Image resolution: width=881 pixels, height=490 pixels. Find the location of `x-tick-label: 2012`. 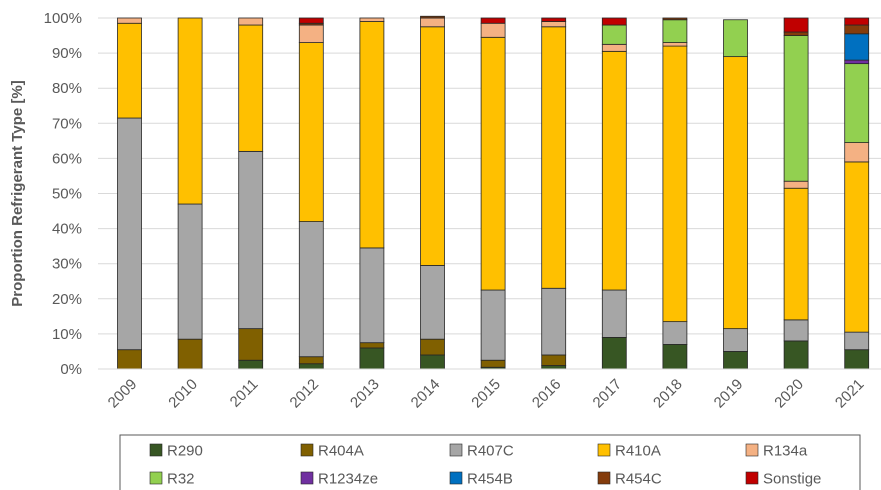

x-tick-label: 2012 is located at coordinates (305, 394).